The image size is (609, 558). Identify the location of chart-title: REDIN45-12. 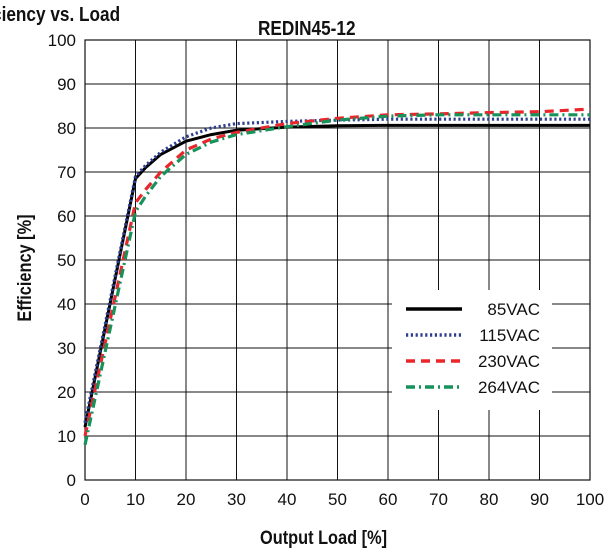
(307, 29).